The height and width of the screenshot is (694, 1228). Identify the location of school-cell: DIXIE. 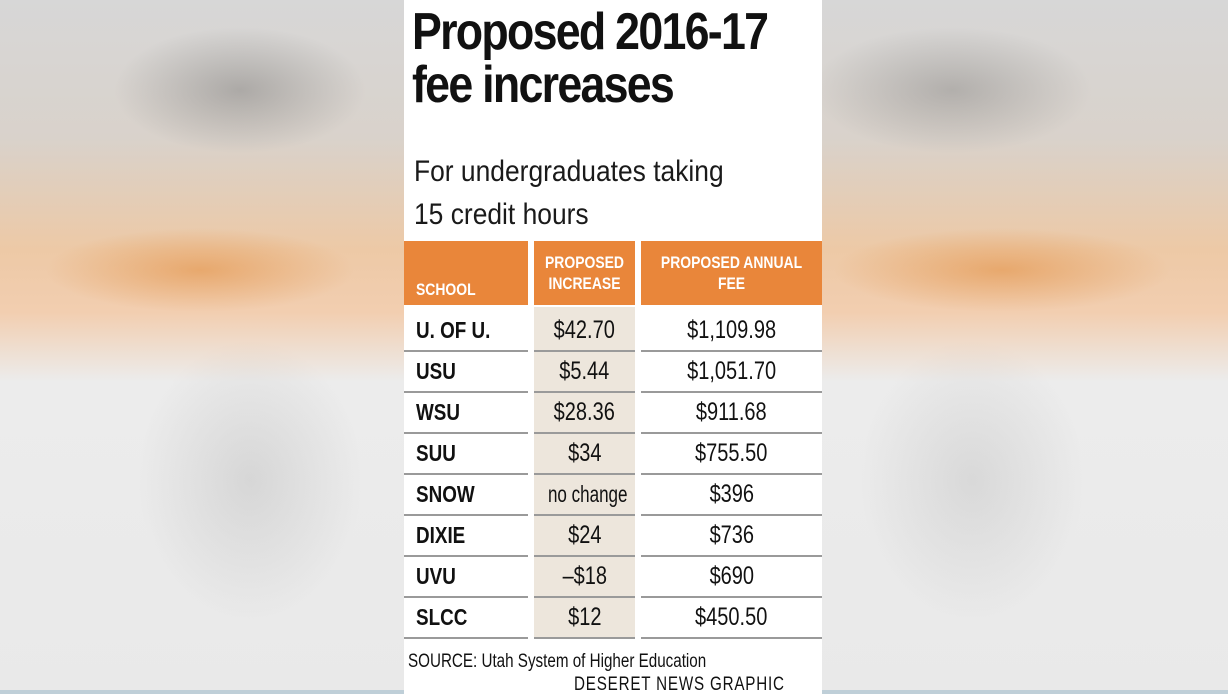
(466, 536).